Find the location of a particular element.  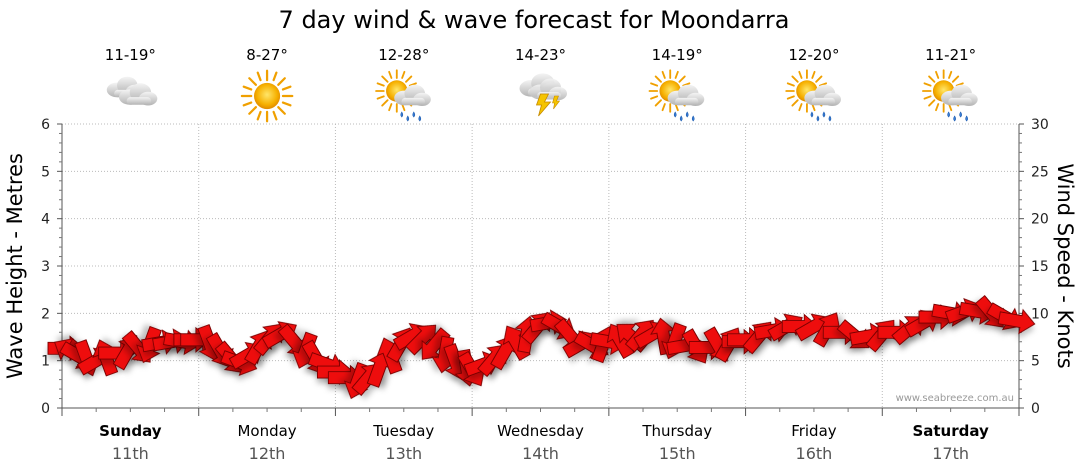

temperature-range: 12-28° is located at coordinates (403, 55).